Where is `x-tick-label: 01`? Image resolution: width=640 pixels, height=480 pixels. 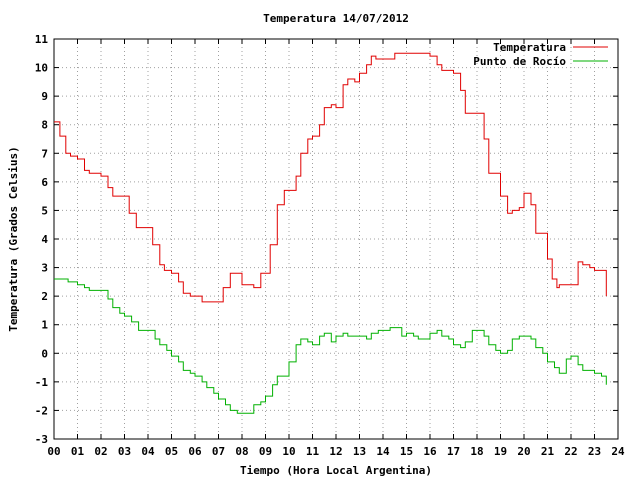 x-tick-label: 01 is located at coordinates (78, 451).